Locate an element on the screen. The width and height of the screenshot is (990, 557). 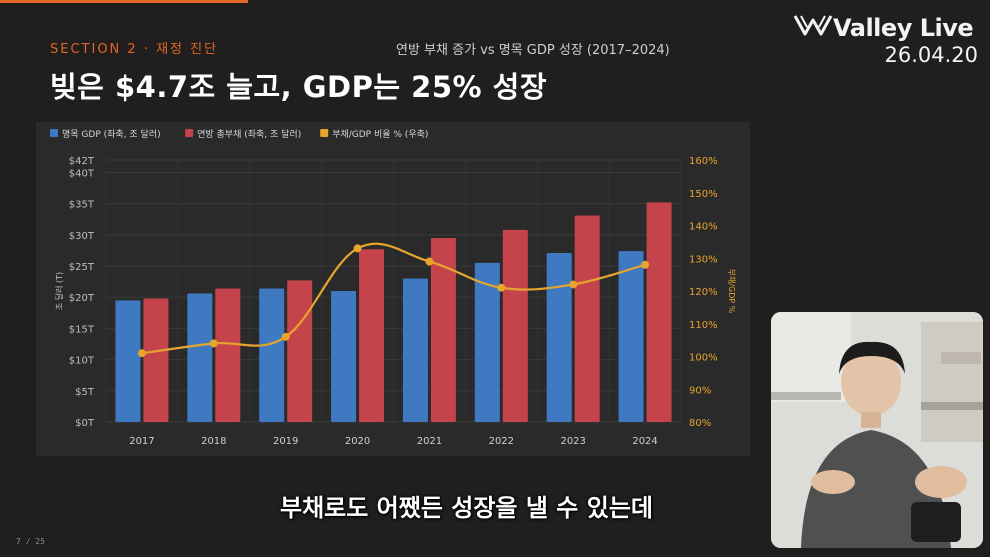
presenter-webcam is located at coordinates (877, 430).